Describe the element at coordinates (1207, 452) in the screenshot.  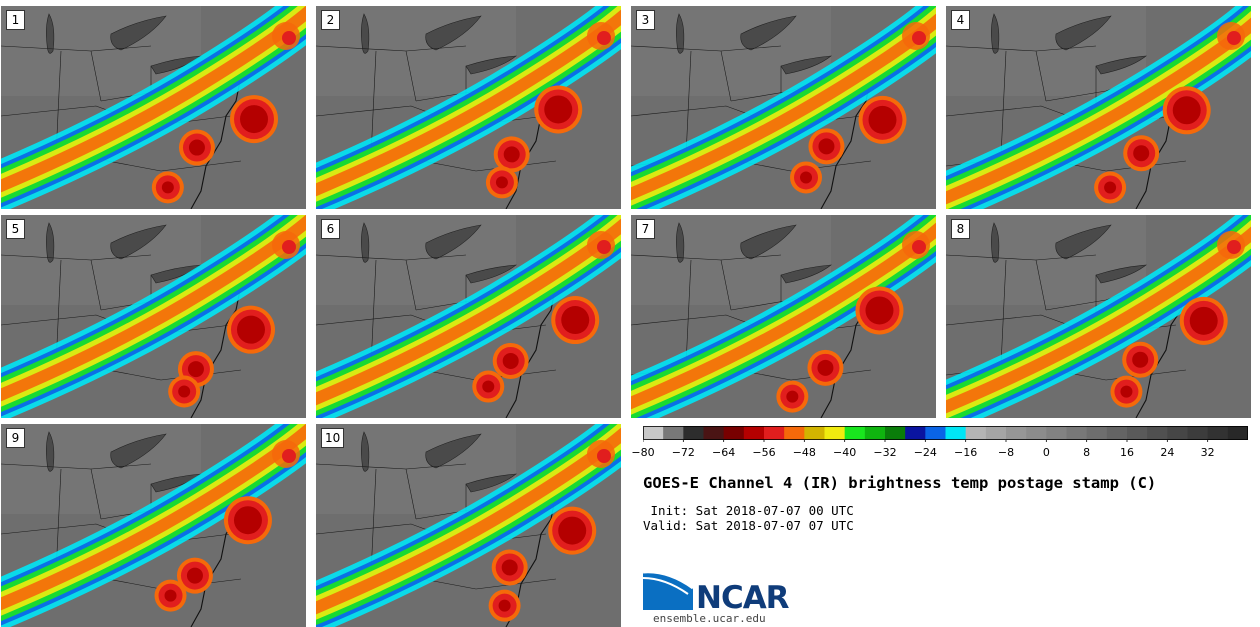
I see `colorbar-tick-label: 32` at that location.